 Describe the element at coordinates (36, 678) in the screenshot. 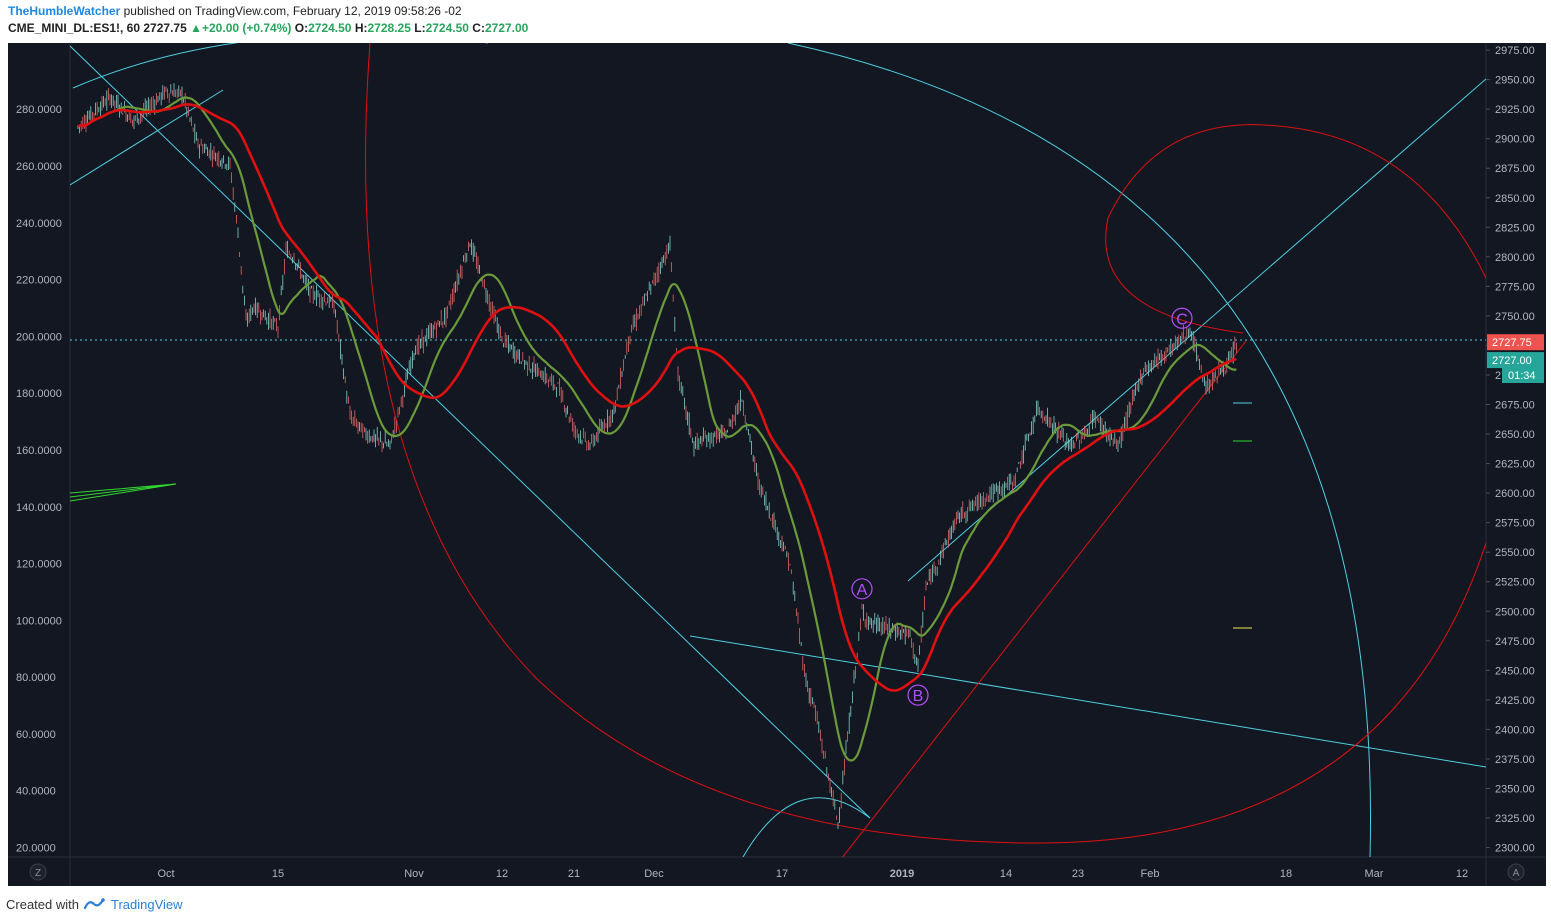

I see `left-axis-tick-label: 80.0000` at that location.